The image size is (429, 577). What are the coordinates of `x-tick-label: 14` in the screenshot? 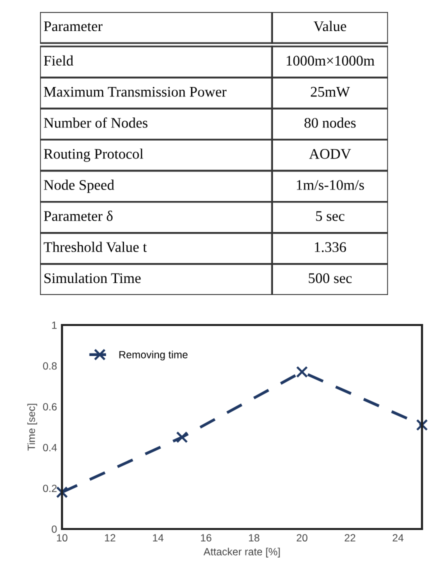 It's located at (158, 538).